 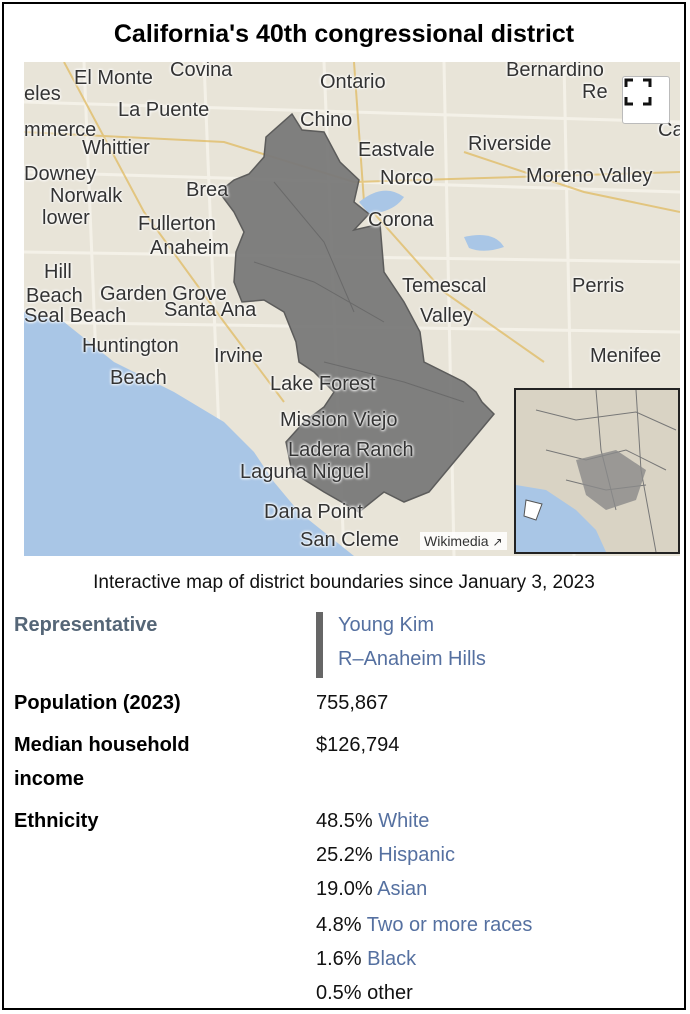 What do you see at coordinates (390, 993) in the screenshot?
I see `ethnicity-name: other` at bounding box center [390, 993].